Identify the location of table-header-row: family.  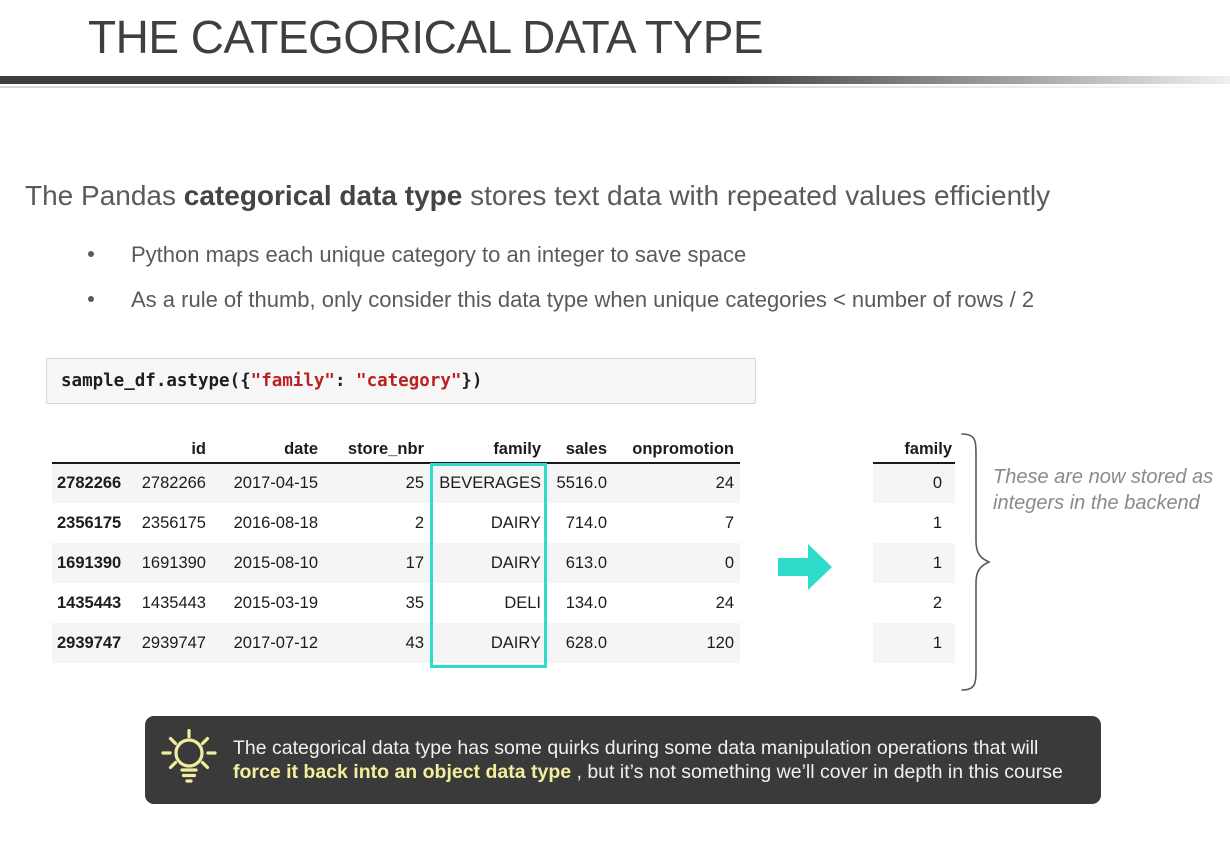
(914, 450).